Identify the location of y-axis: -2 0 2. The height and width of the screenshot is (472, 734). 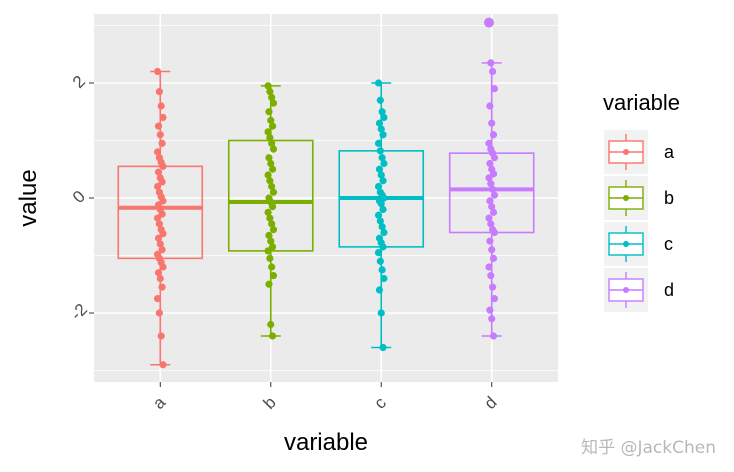
(80, 198).